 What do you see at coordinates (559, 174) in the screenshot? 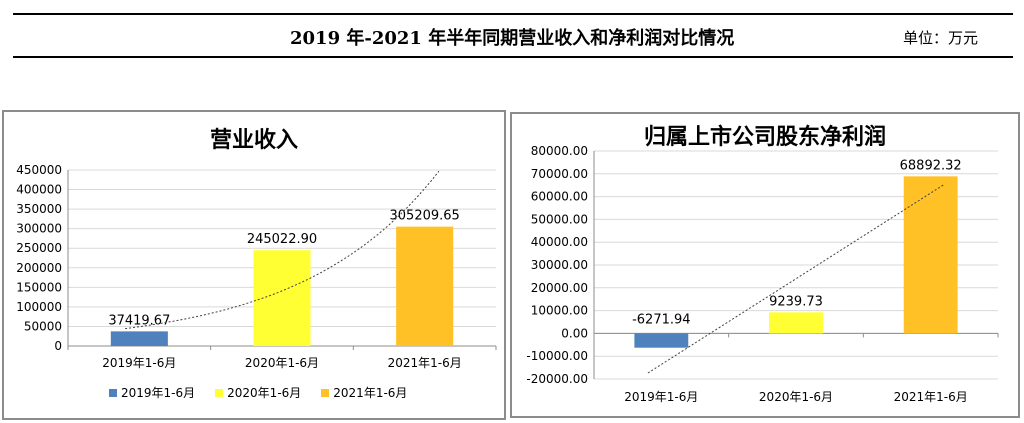
I see `y-tick-label: 70000.00` at bounding box center [559, 174].